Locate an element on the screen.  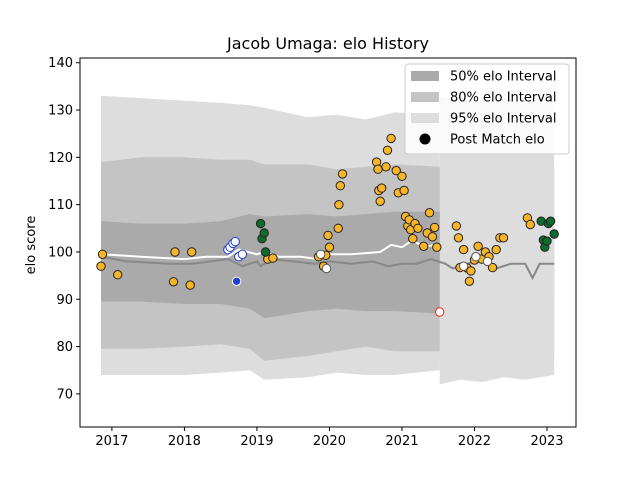
y-tick-label: 140 is located at coordinates (60, 63).